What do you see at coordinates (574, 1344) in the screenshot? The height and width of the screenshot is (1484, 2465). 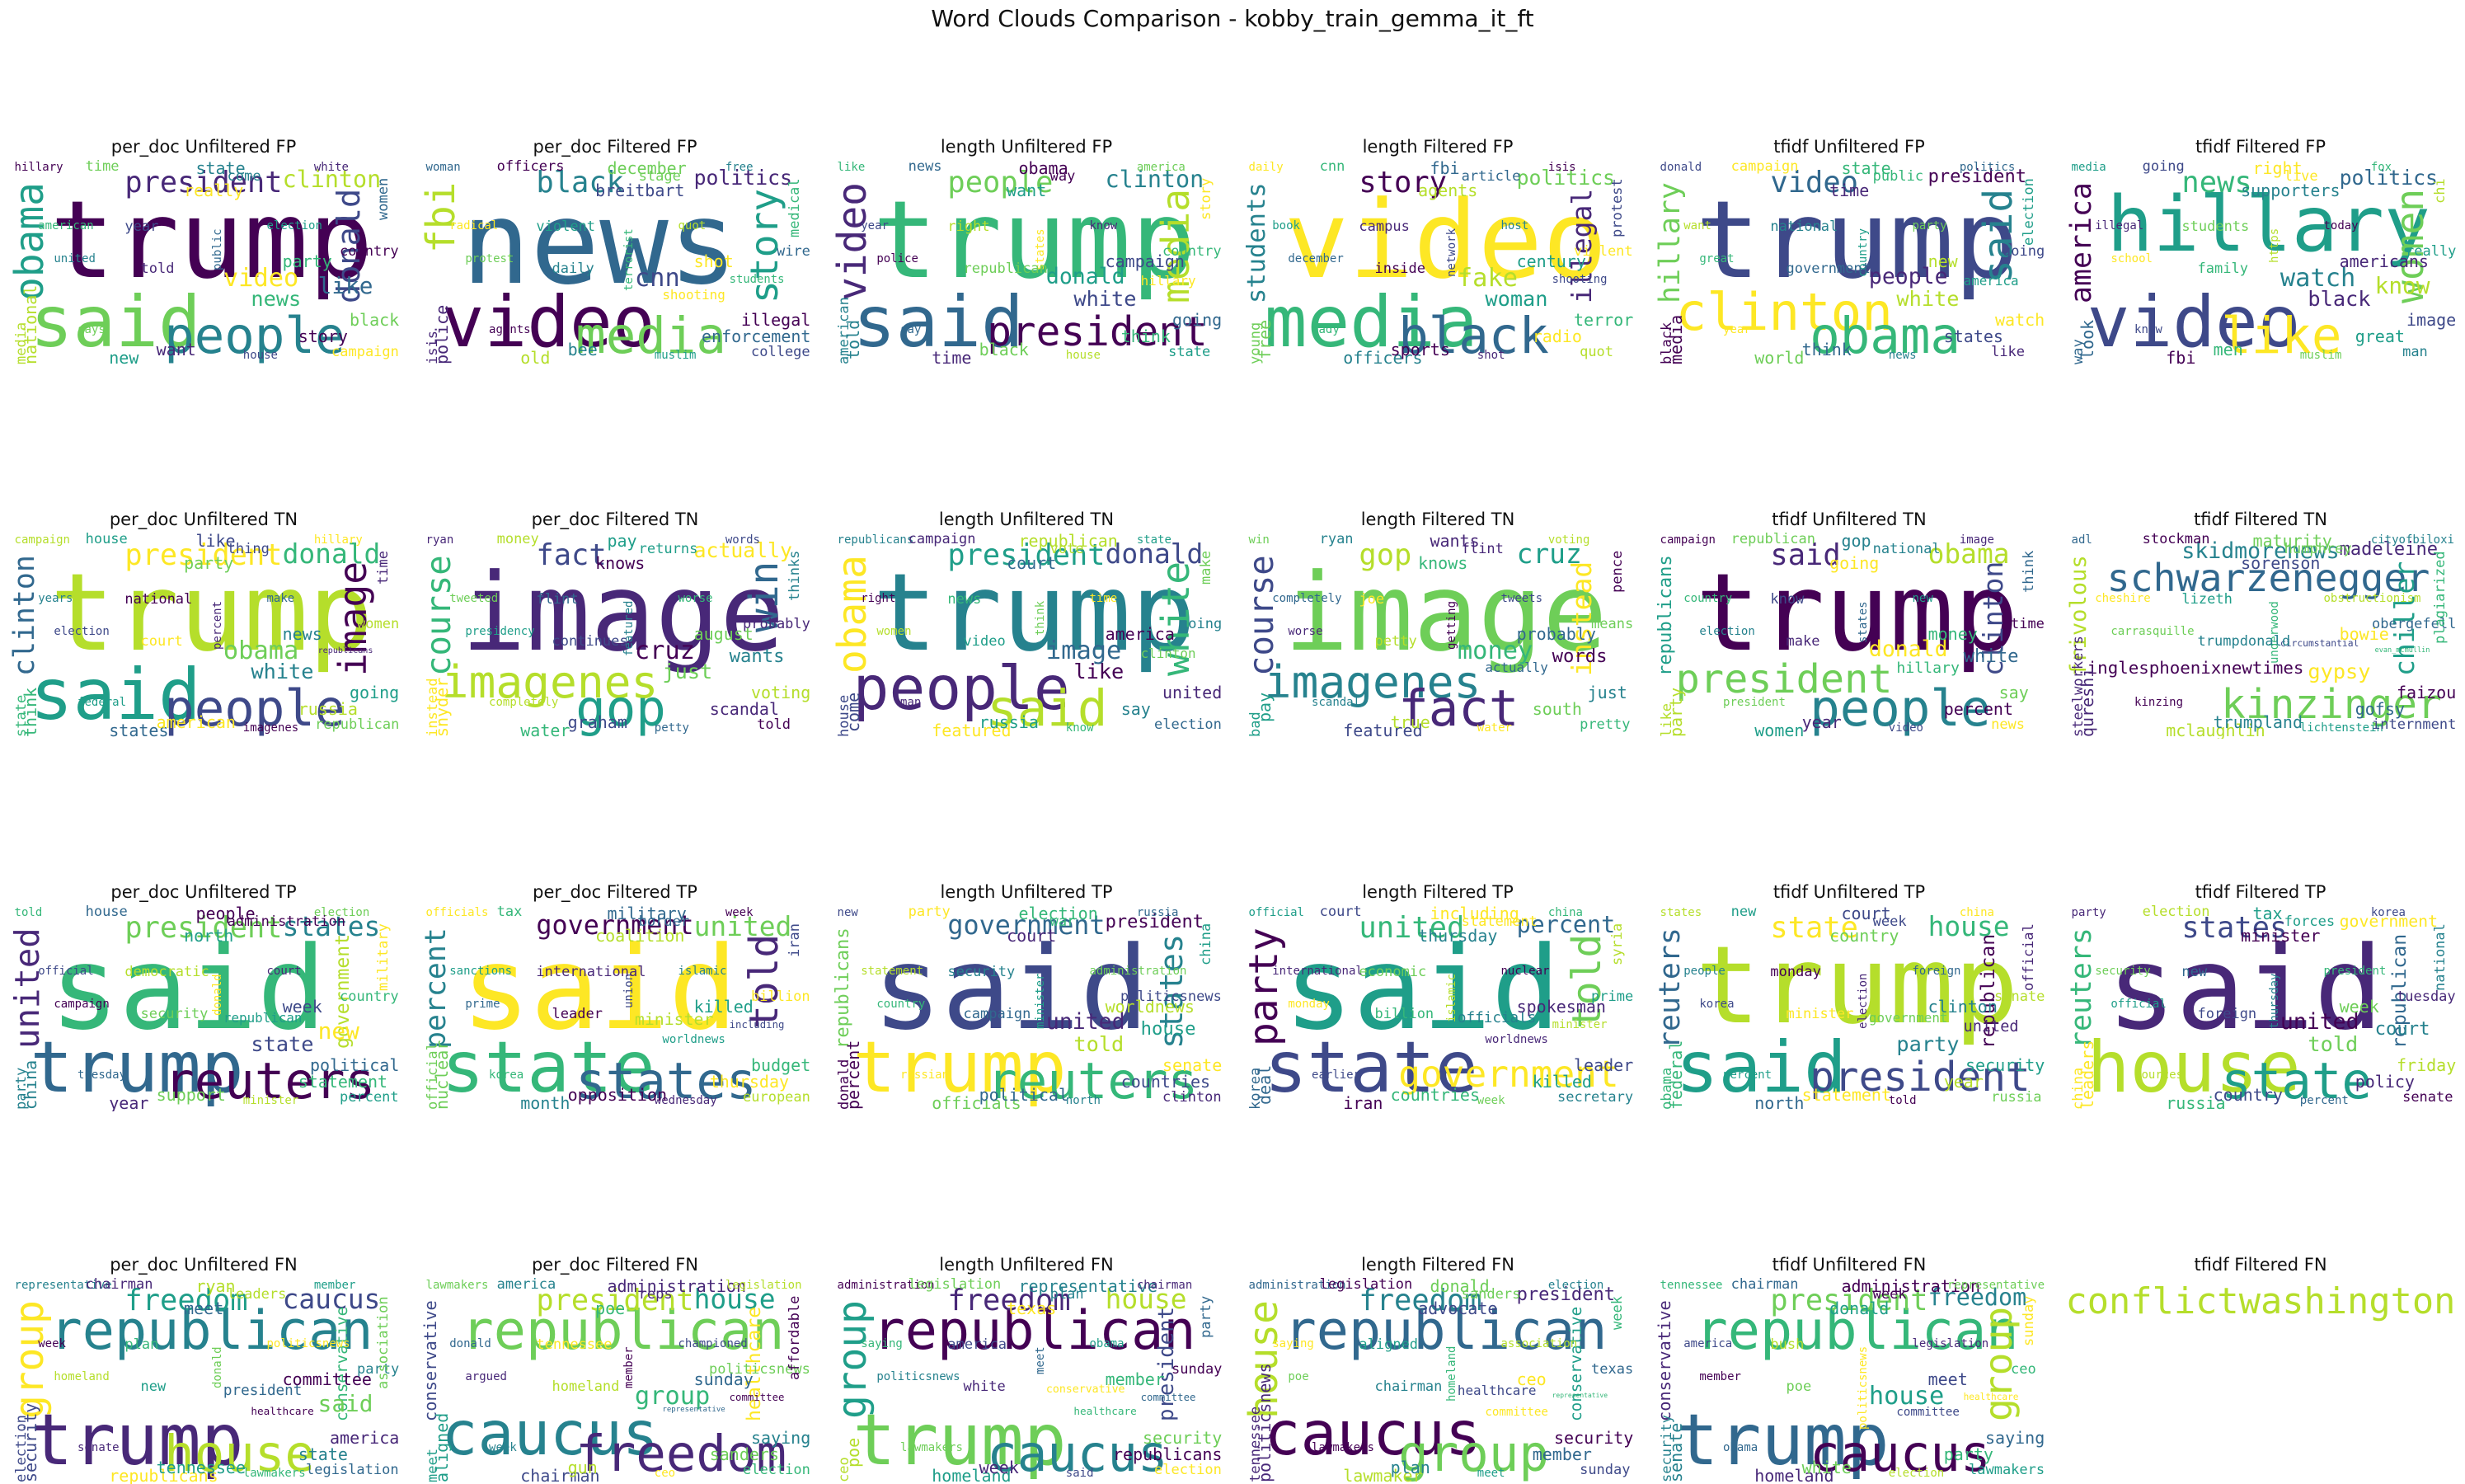 I see `cloud-word: tennessee` at bounding box center [574, 1344].